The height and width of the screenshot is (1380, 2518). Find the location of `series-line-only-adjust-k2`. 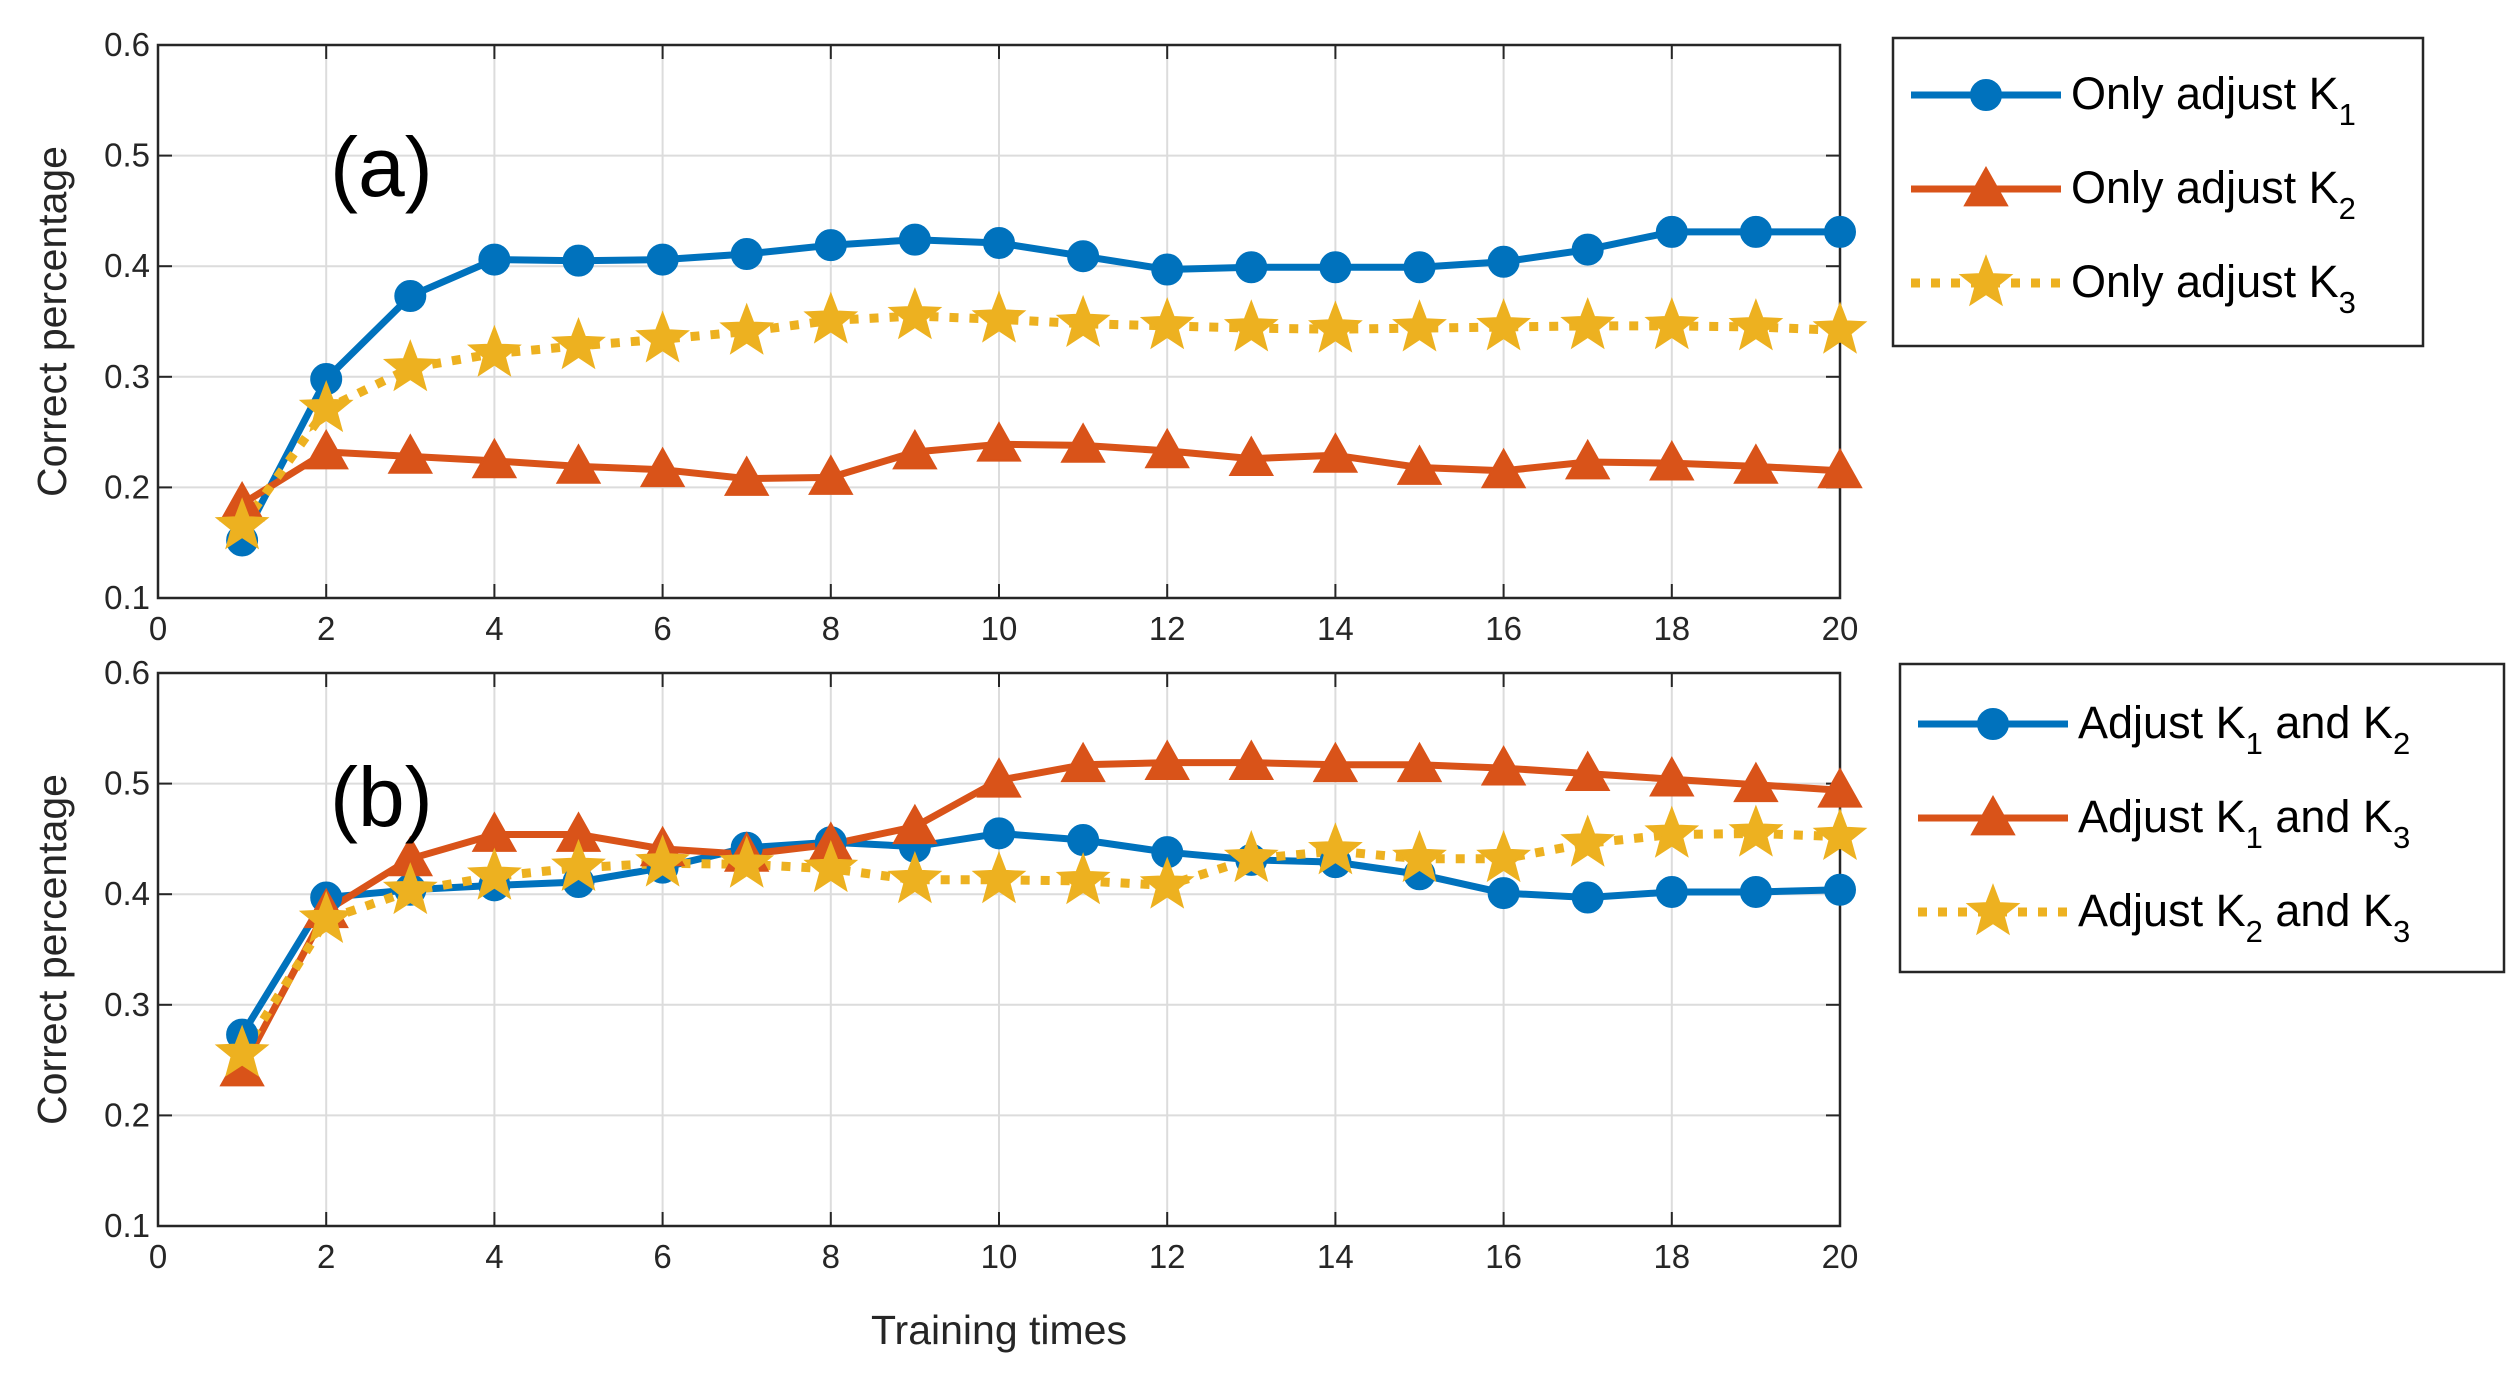

series-line-only-adjust-k2 is located at coordinates (1040, 473).